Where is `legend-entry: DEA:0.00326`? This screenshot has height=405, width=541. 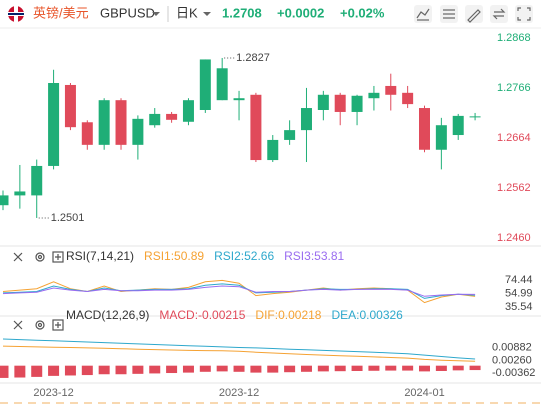
legend-entry: DEA:0.00326 is located at coordinates (367, 315).